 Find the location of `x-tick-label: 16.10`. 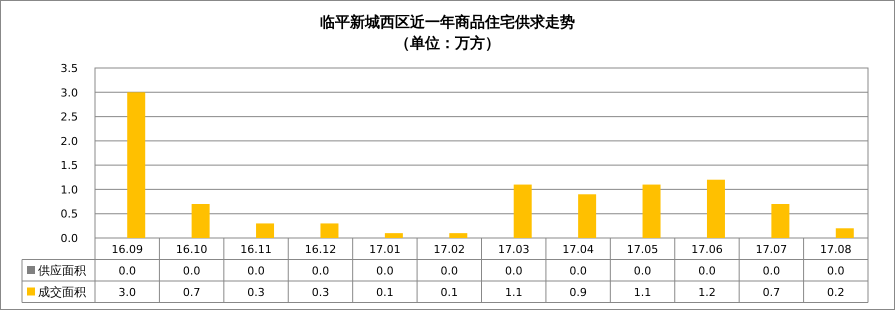

x-tick-label: 16.10 is located at coordinates (192, 249).